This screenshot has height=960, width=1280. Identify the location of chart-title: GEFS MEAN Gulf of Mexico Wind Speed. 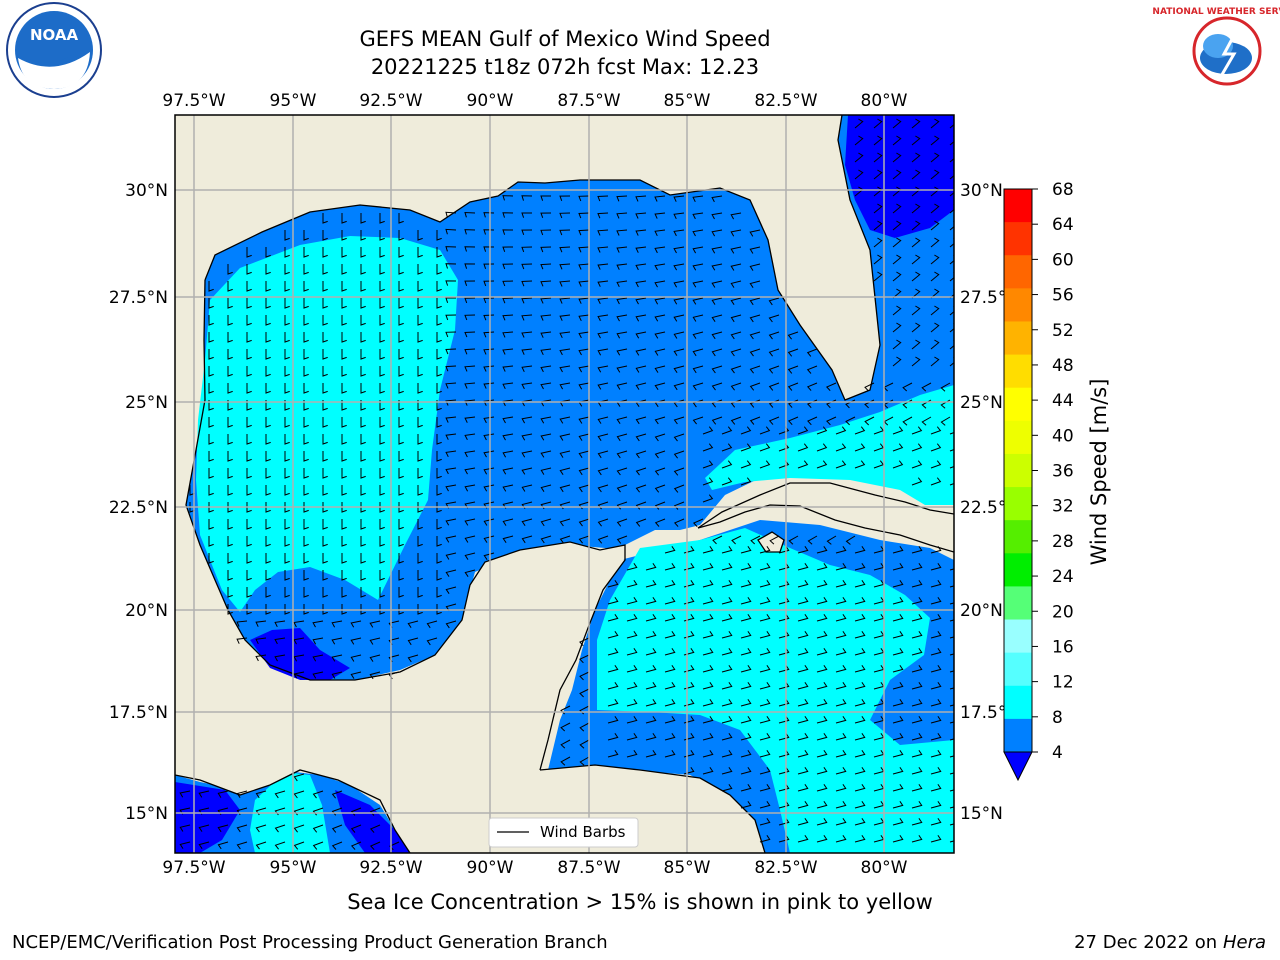
(565, 39).